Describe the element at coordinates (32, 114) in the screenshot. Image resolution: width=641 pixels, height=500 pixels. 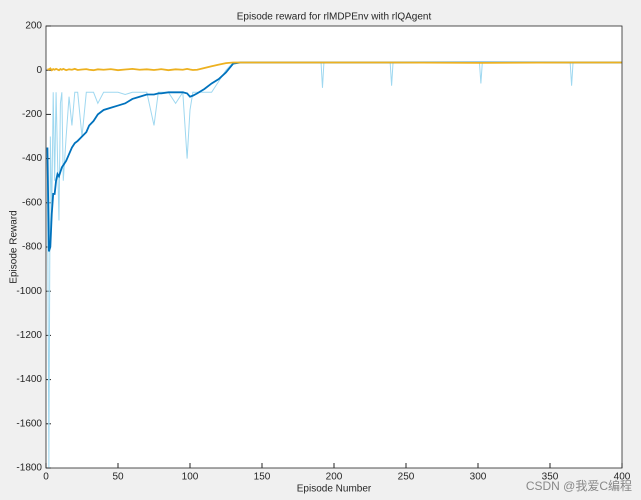
I see `y-tick-label: -200` at that location.